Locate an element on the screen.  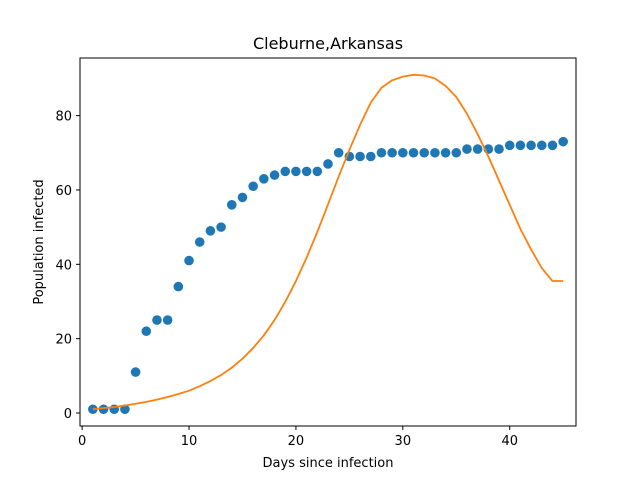
y-tick-label: 60 is located at coordinates (63, 191).